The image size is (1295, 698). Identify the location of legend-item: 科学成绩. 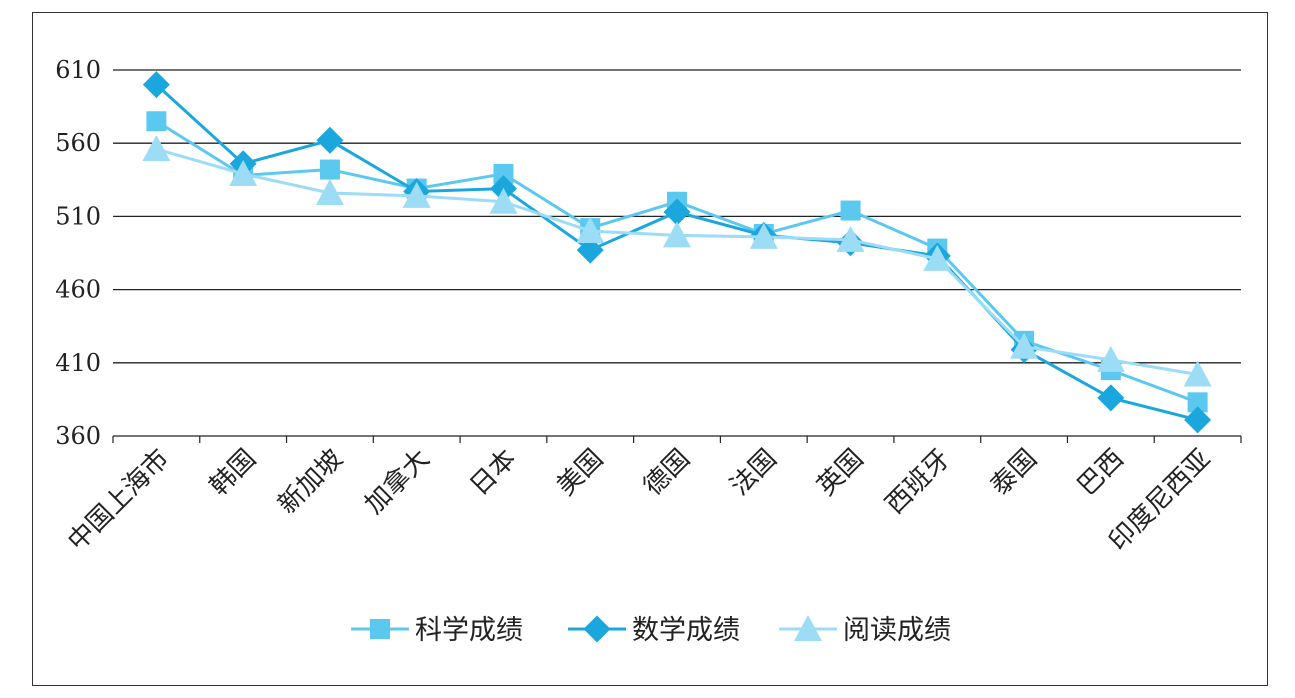
(437, 630).